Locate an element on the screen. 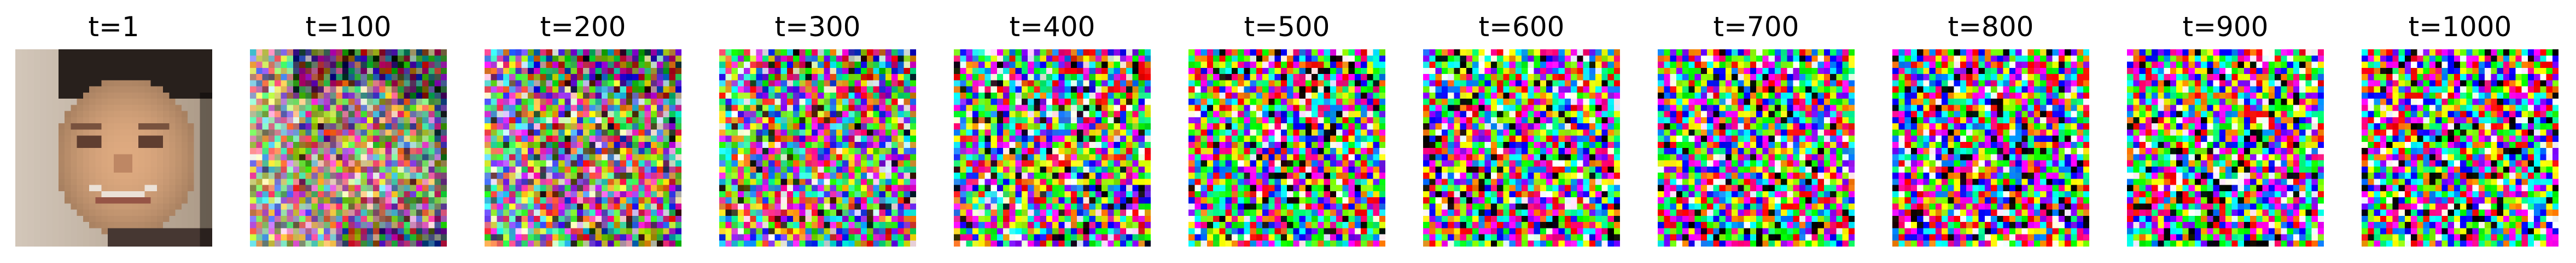  panel-t400: t=400 is located at coordinates (1052, 131).